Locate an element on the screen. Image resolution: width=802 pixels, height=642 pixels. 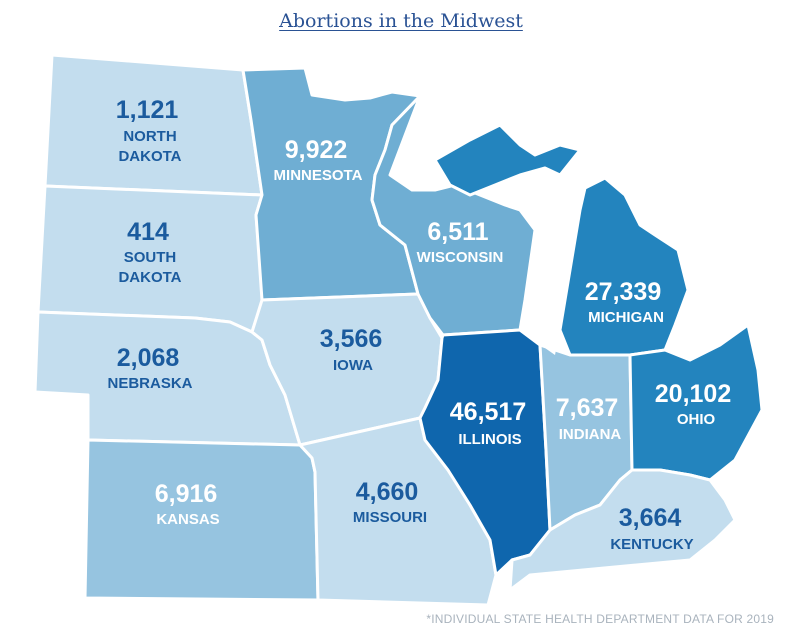
label-michigan: 27,339 MICHIGAN is located at coordinates (624, 302).